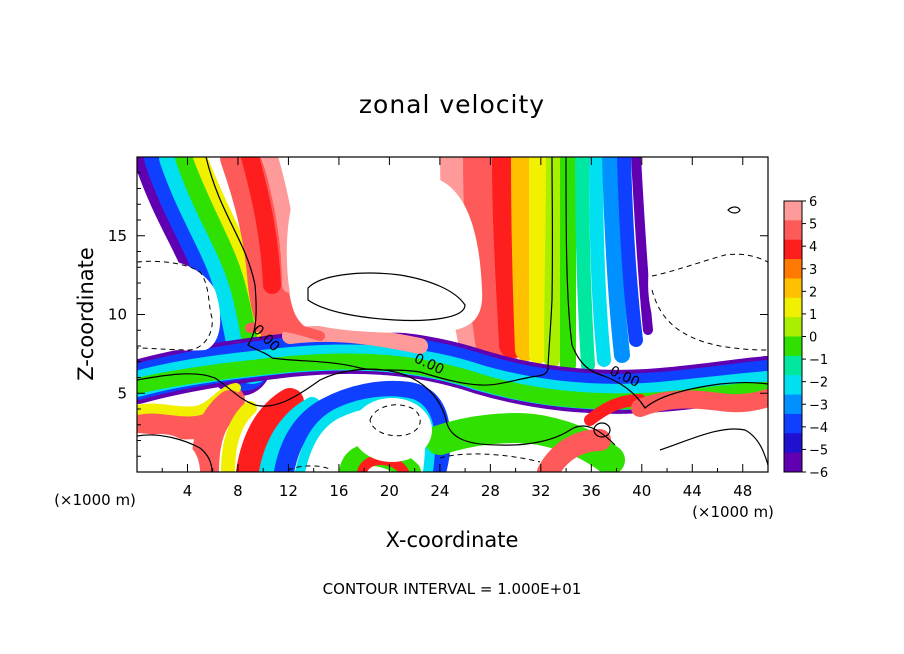 The image size is (904, 654). What do you see at coordinates (239, 258) in the screenshot?
I see `contour-zero-left` at bounding box center [239, 258].